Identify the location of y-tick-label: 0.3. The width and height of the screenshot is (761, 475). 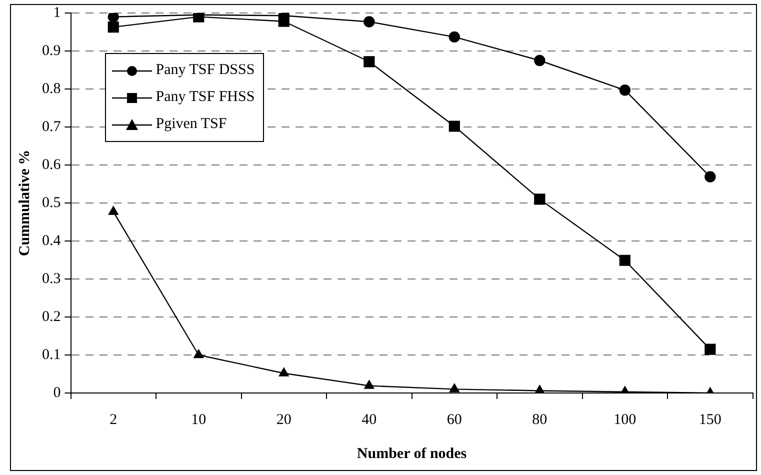
(51, 278).